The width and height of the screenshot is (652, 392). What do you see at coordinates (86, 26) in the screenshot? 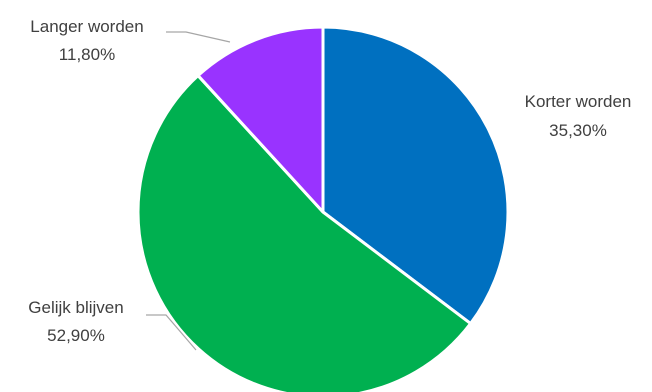
I see `label-langer-worden-name: Langer worden` at bounding box center [86, 26].